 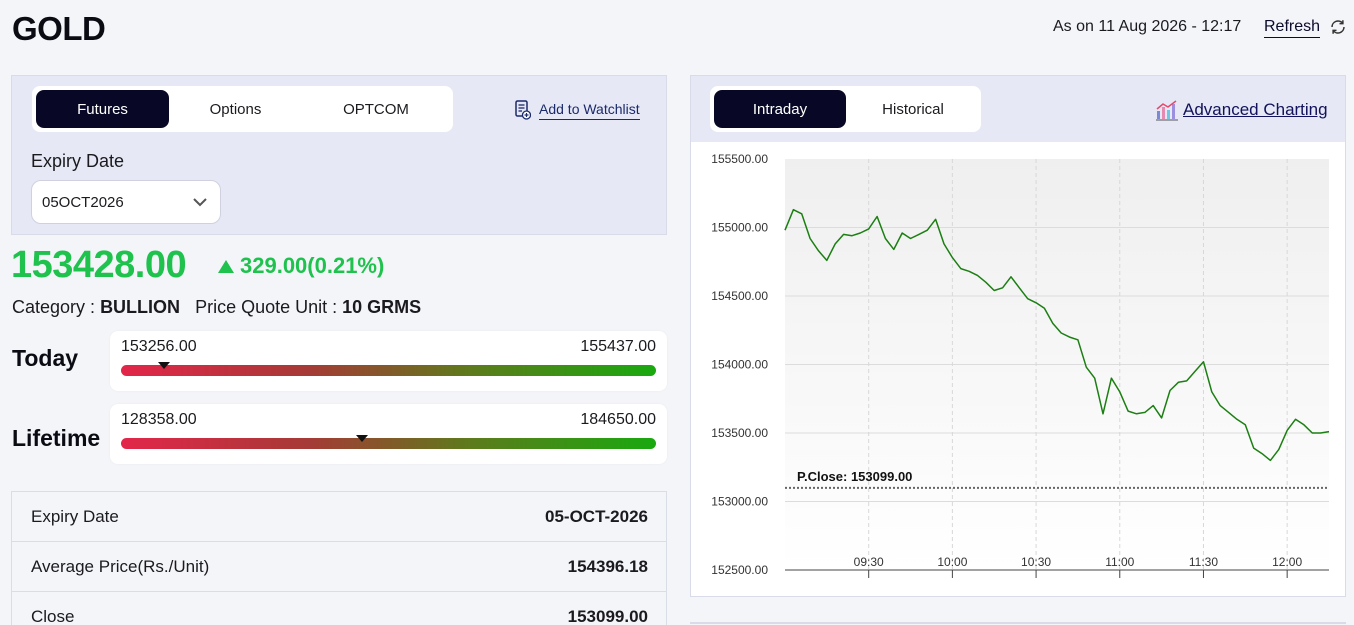 I want to click on quote-unit-value: 10 GRMS, so click(x=382, y=307).